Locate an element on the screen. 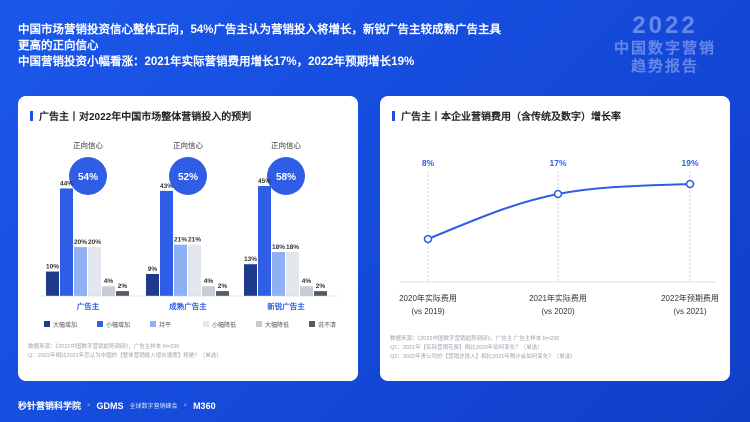  value-label: 17% is located at coordinates (557, 163).